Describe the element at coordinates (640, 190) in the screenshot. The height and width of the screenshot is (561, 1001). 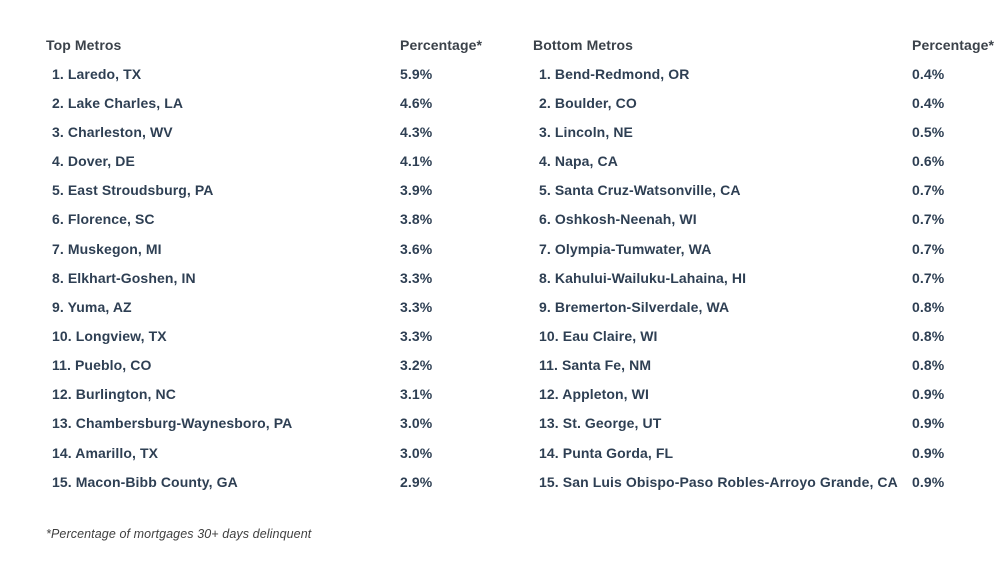
I see `metro-label: 5. Santa Cruz-Watsonville, CA` at that location.